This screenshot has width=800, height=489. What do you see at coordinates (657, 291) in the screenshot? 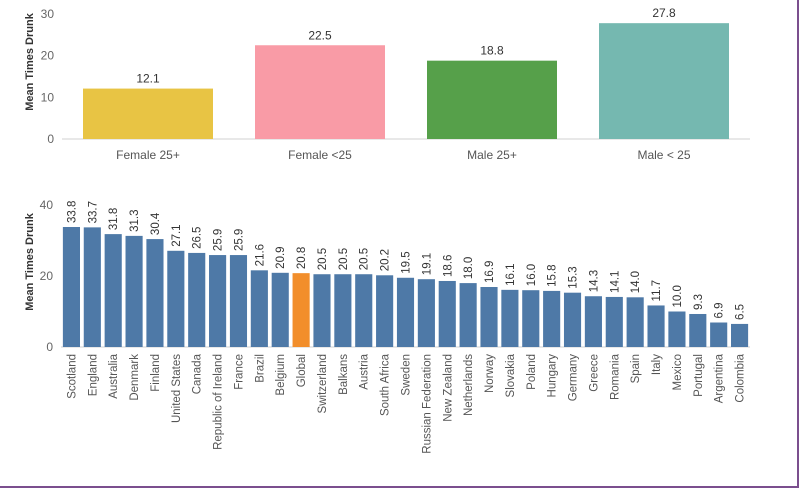
I see `bottom-bar-value-label: 11.7` at bounding box center [657, 291].